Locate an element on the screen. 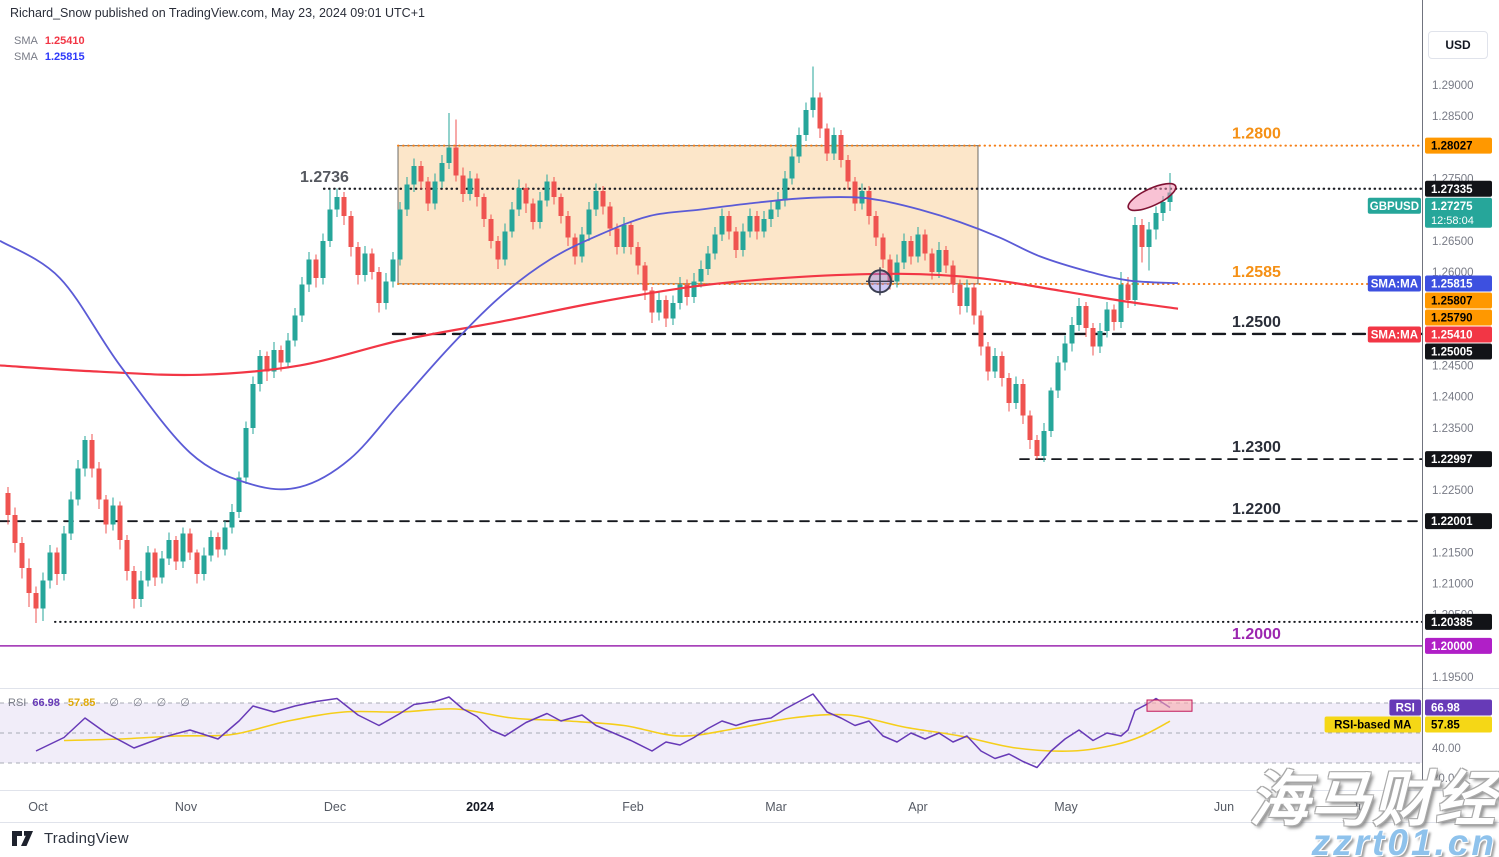 The image size is (1499, 857). rsi-value: 66.98 is located at coordinates (46, 703).